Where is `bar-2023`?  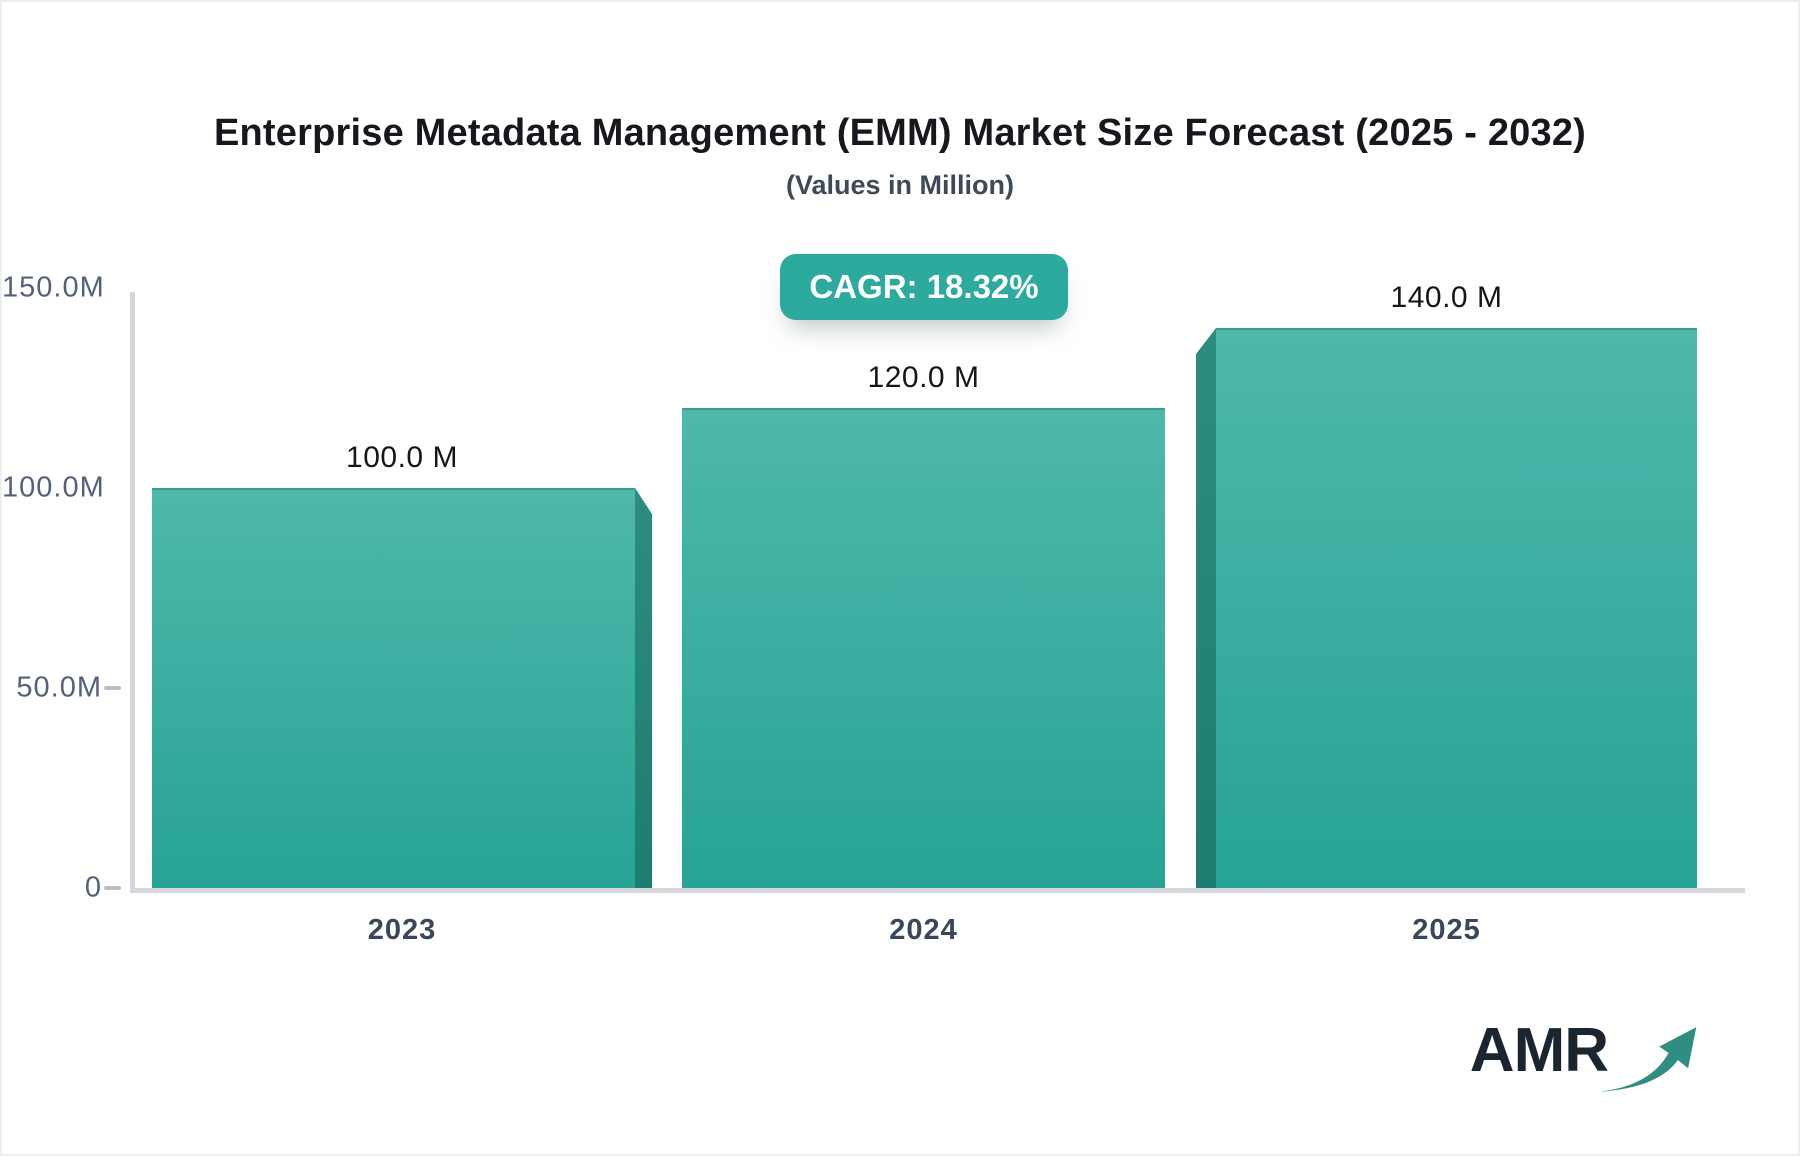
bar-2023 is located at coordinates (393, 688).